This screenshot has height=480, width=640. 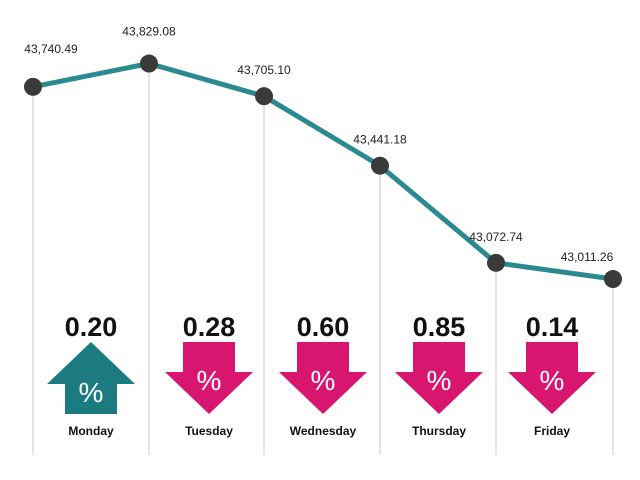 I want to click on value-label-2: 43,705.10, so click(x=264, y=70).